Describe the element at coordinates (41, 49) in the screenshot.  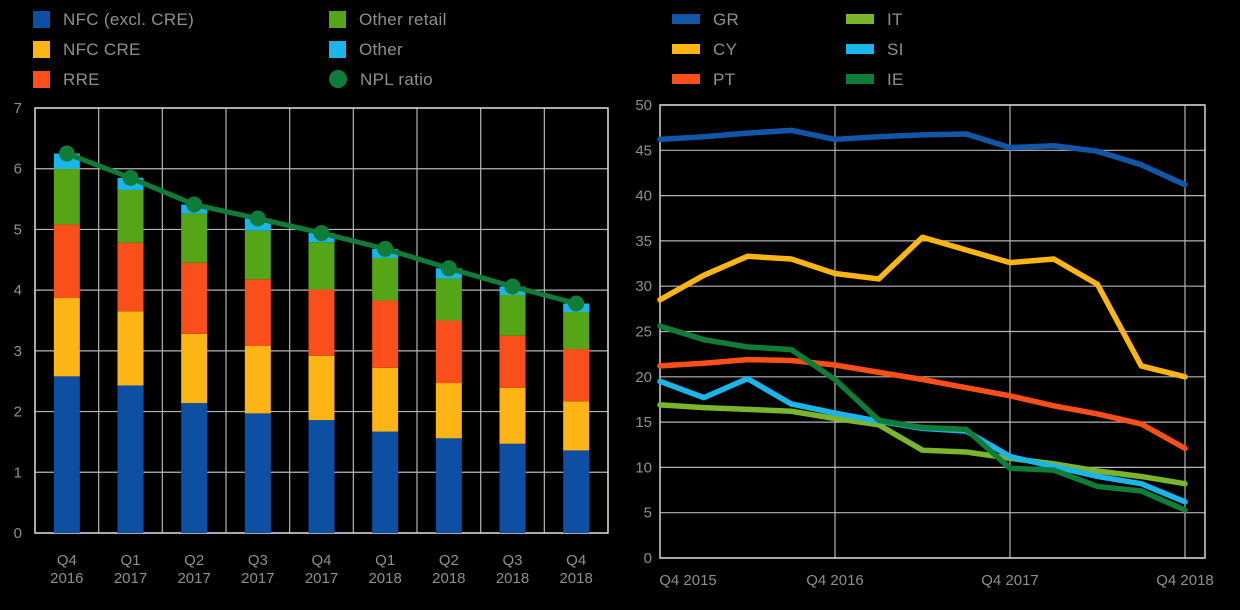
I see `nfc-cre-square-swatch-icon` at that location.